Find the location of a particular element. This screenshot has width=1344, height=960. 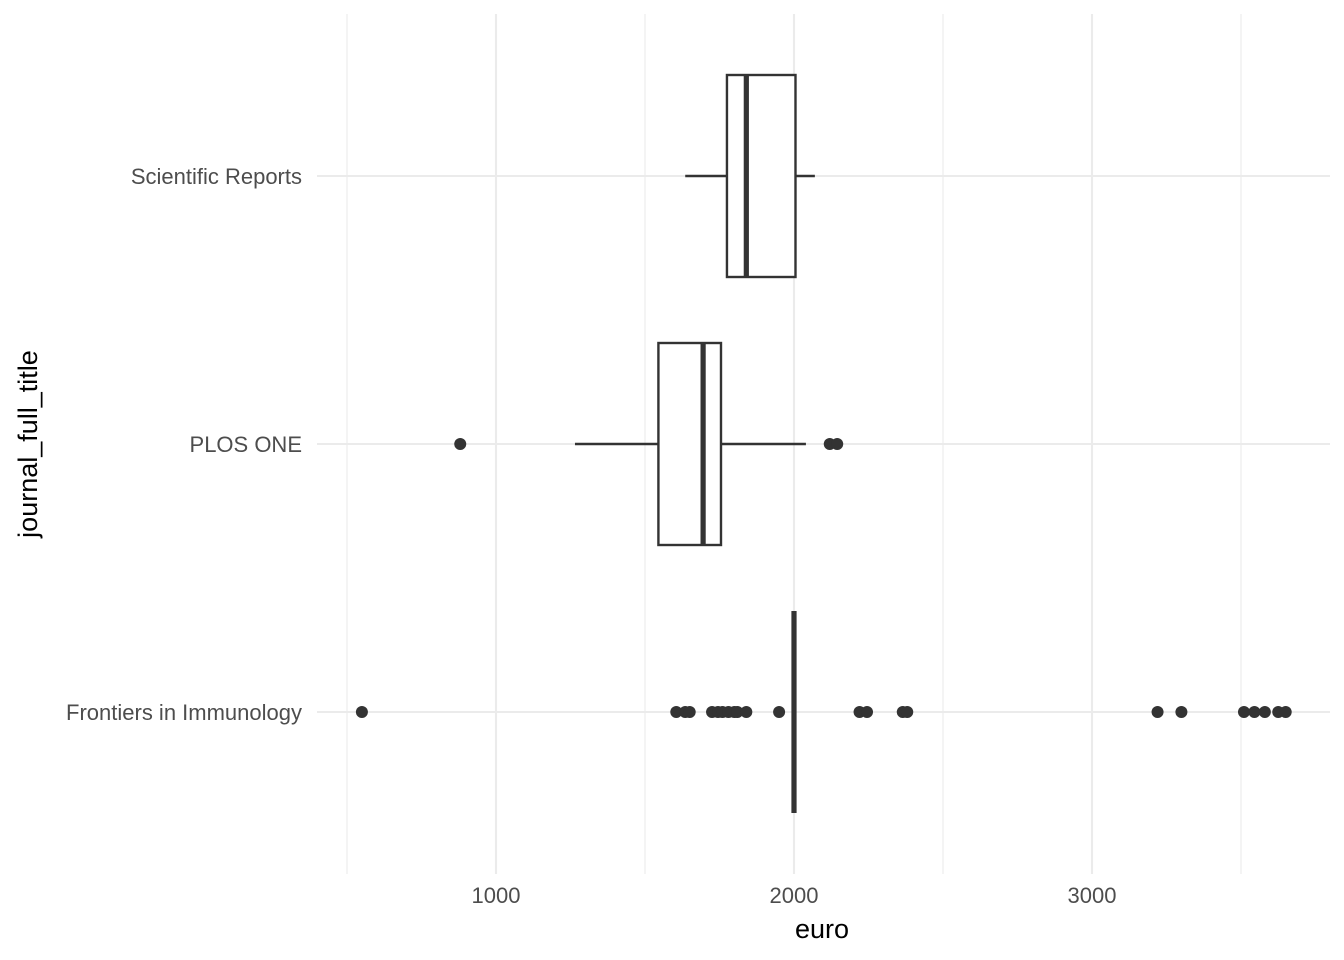

x-axis-title: euro is located at coordinates (822, 929).